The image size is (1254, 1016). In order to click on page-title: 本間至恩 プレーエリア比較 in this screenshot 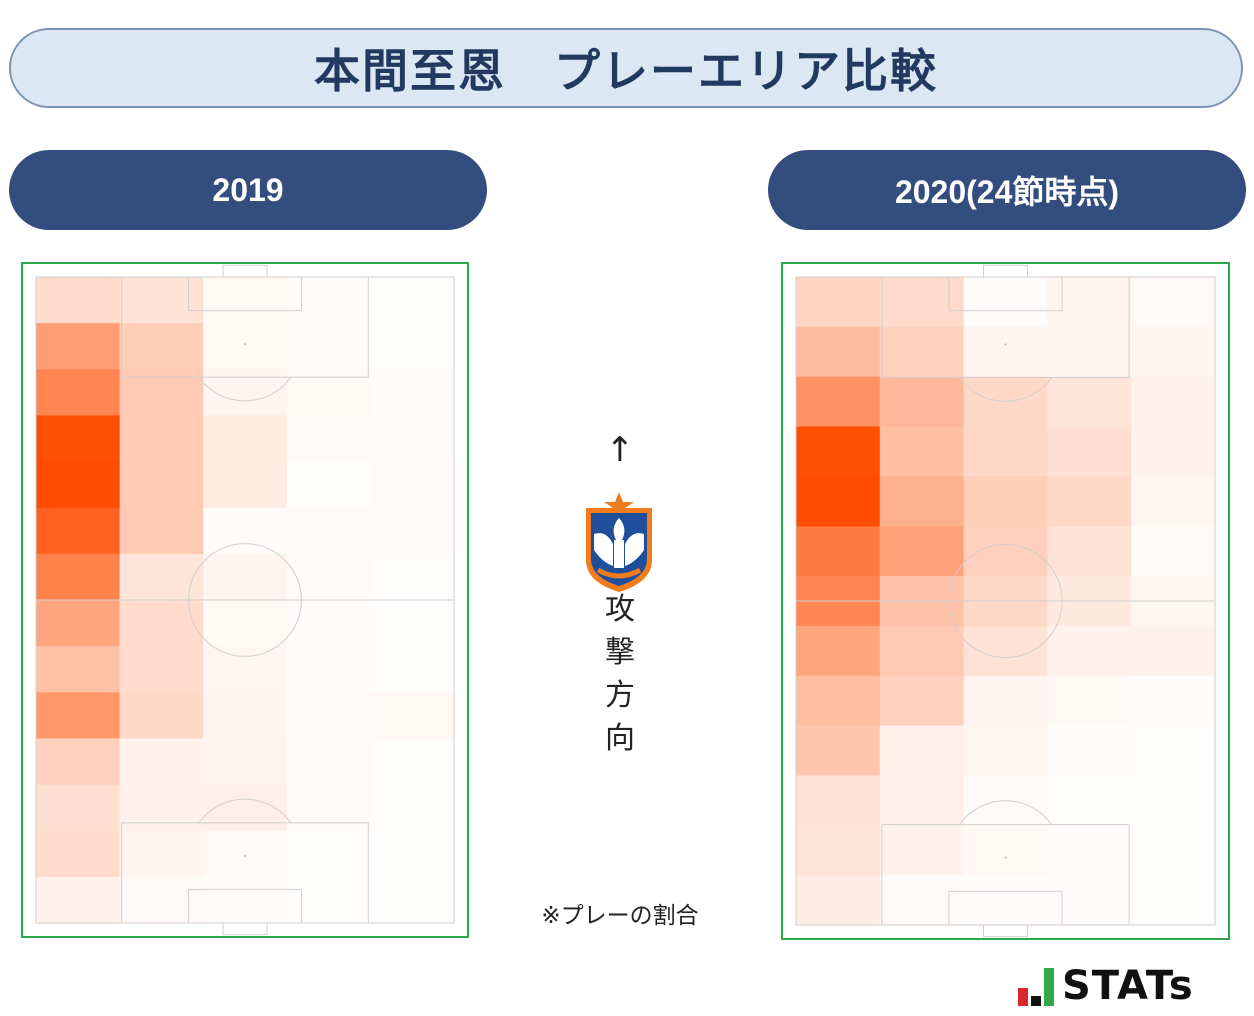, I will do `click(626, 68)`.